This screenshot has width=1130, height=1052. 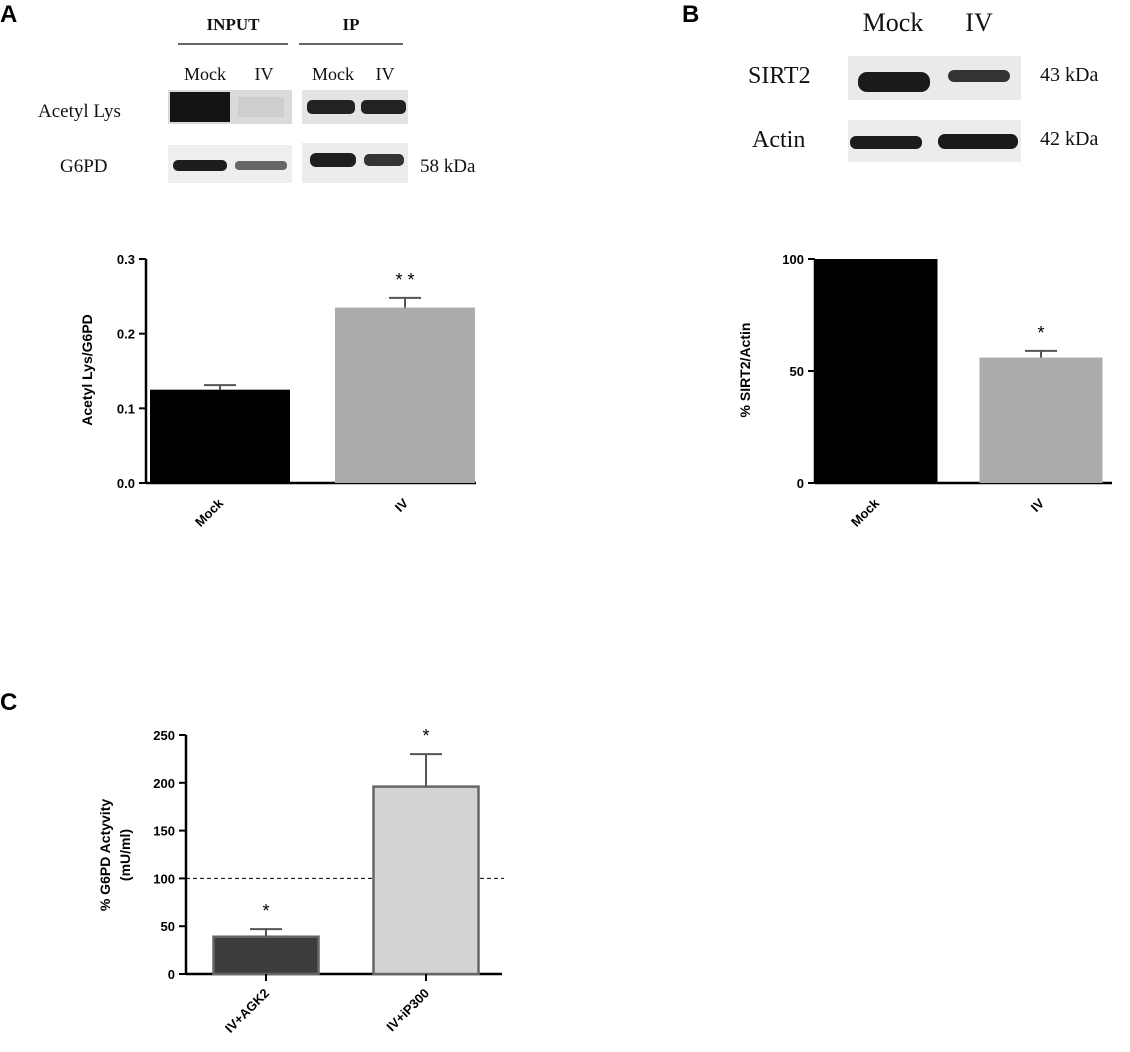 What do you see at coordinates (79, 111) in the screenshot?
I see `blot-a-row-acetyl-lys: Acetyl Lys` at bounding box center [79, 111].